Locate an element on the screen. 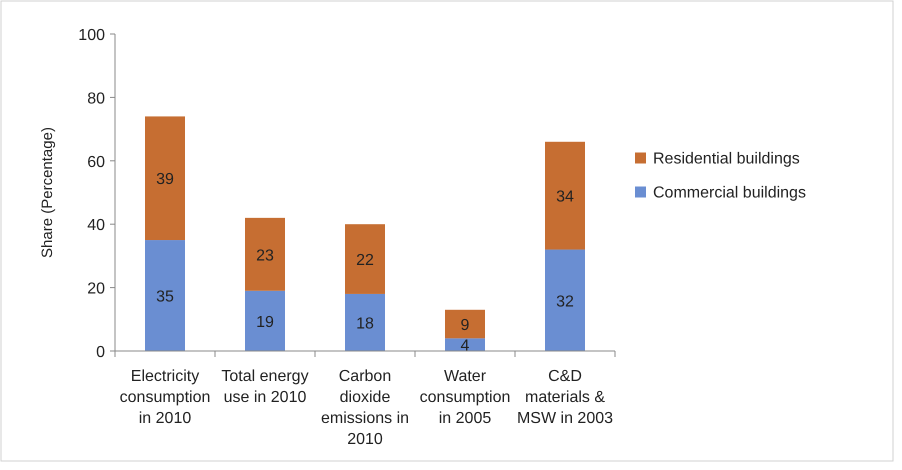 The height and width of the screenshot is (470, 902). x-tick-label: Water consumption in 2005 is located at coordinates (465, 397).